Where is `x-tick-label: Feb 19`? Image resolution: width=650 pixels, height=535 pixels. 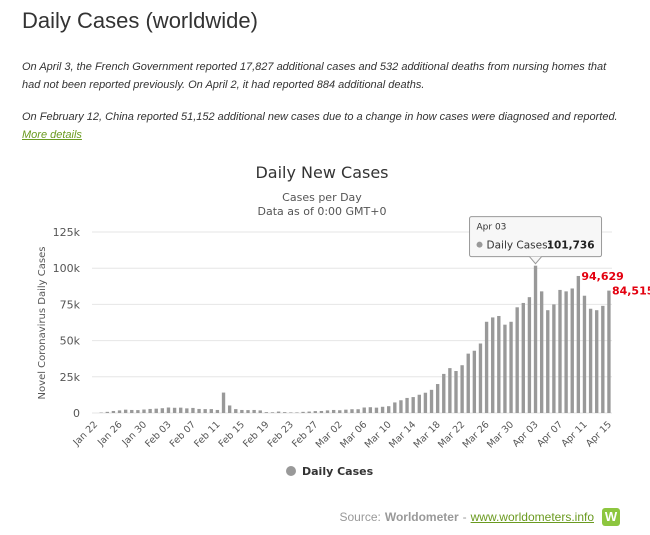 x-tick-label: Feb 19 is located at coordinates (256, 434).